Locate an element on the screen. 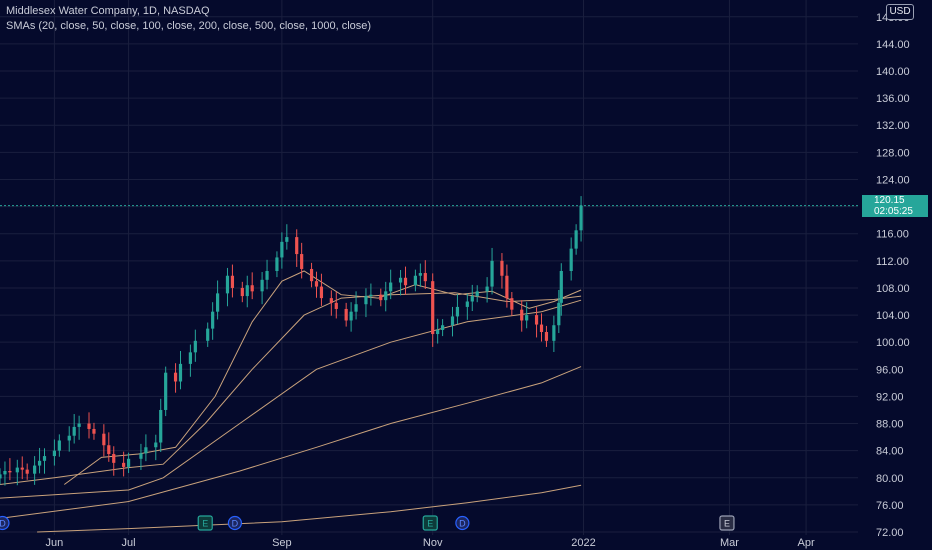 The width and height of the screenshot is (932, 550). x-tick-label: 2022 is located at coordinates (583, 543).